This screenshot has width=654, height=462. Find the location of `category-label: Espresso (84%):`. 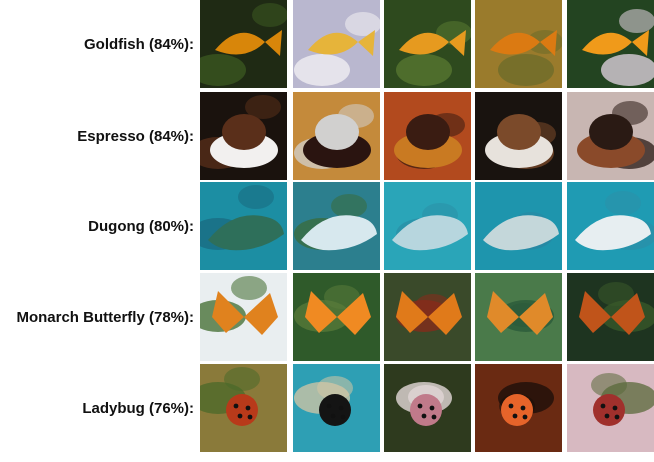

category-label: Espresso (84%): is located at coordinates (135, 136).